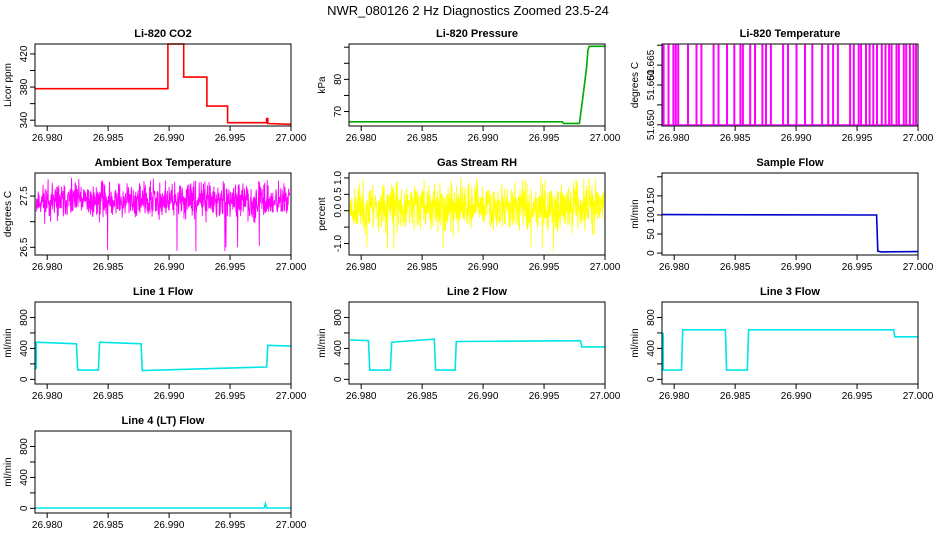 The width and height of the screenshot is (936, 540). Describe the element at coordinates (27, 87) in the screenshot. I see `y-axis: 340 380 420` at that location.